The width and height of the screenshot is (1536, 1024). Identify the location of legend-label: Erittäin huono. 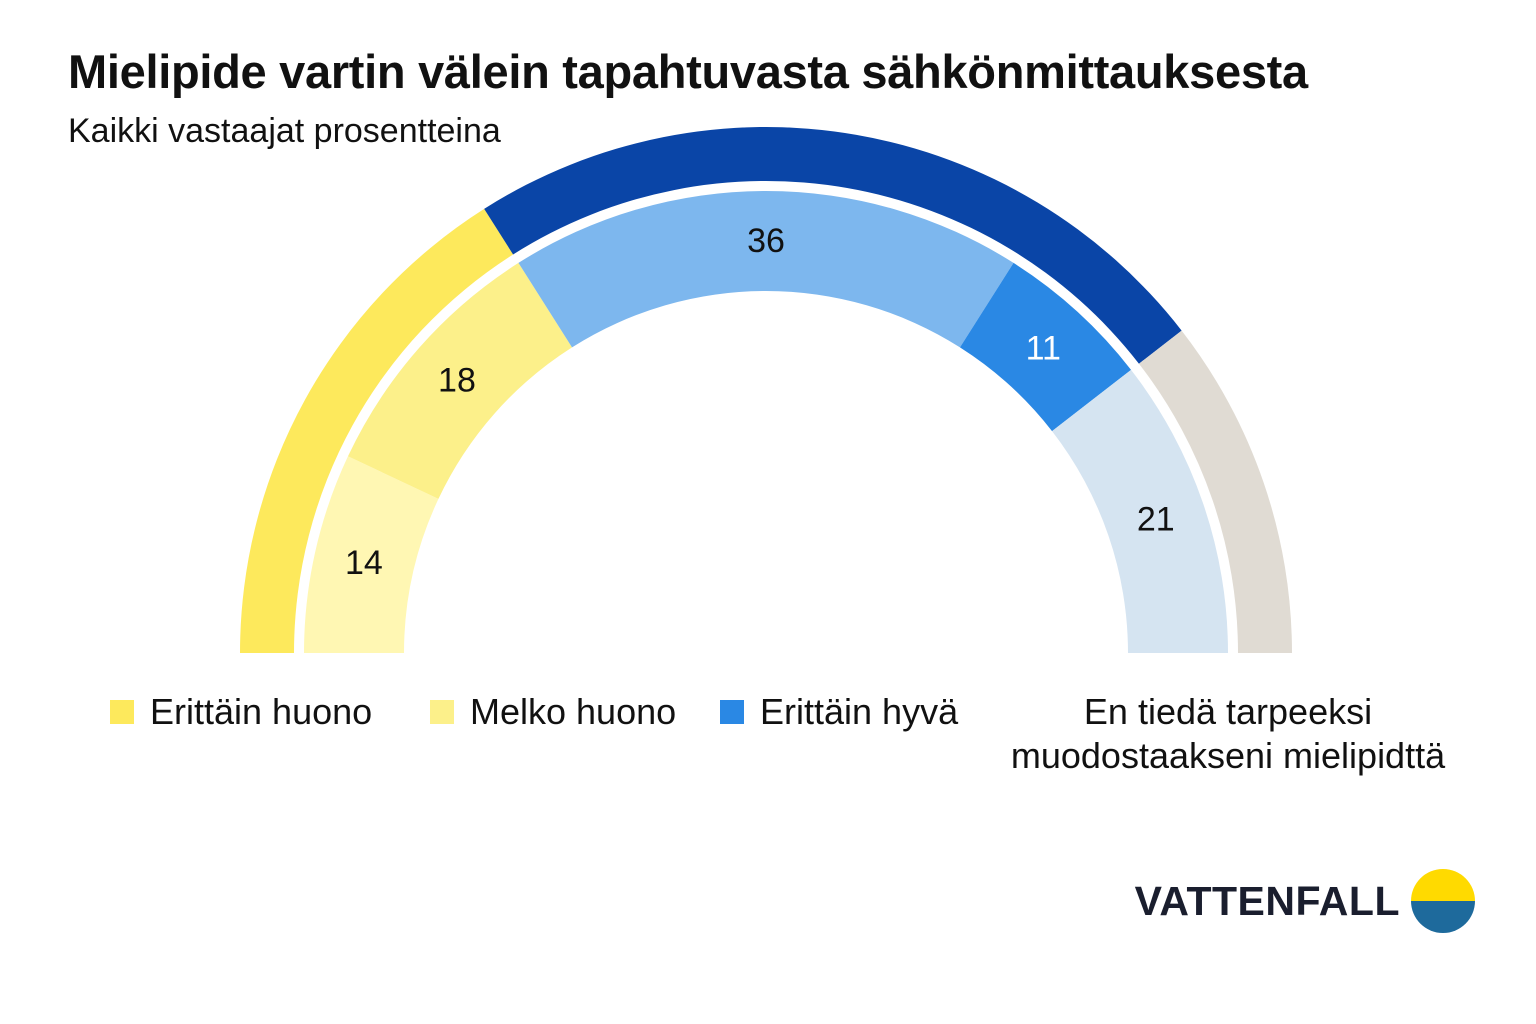
(261, 711).